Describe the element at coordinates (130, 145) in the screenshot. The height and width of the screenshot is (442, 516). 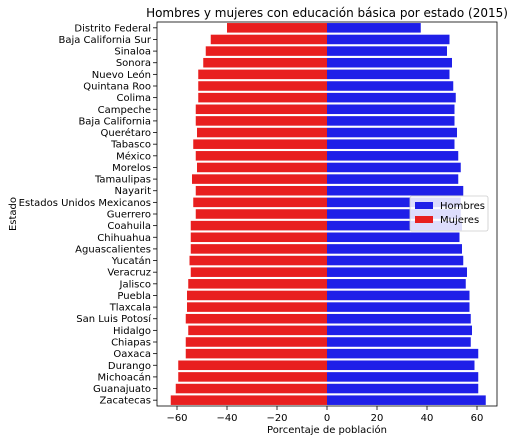
I see `y-tick-label: Tabasco` at that location.